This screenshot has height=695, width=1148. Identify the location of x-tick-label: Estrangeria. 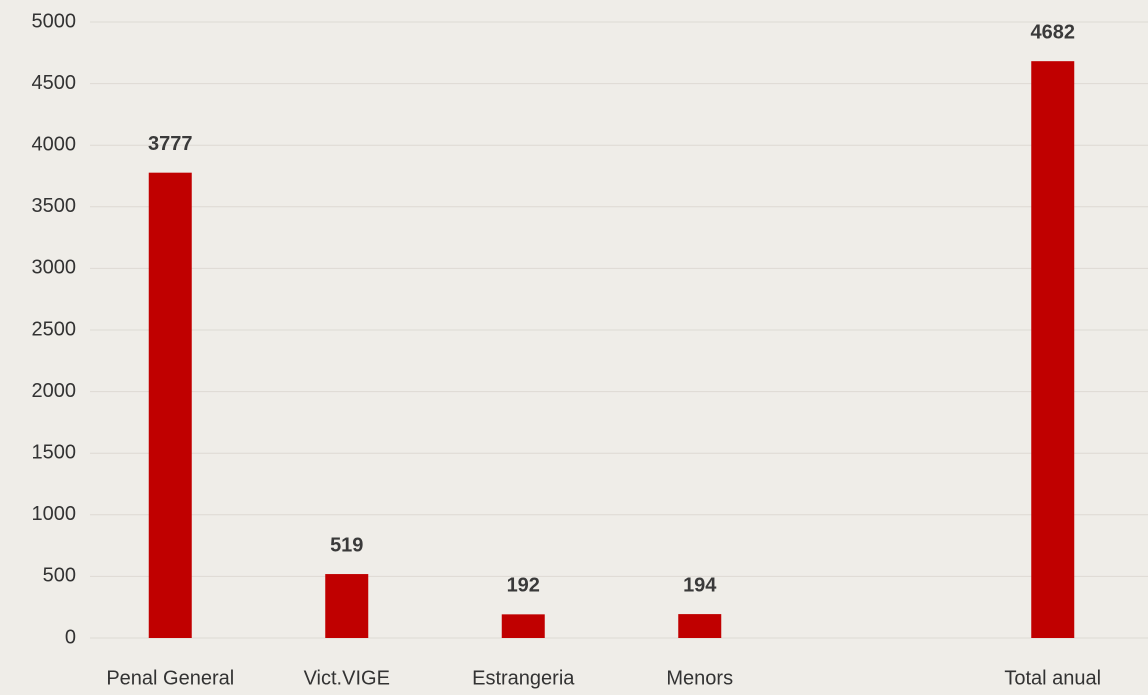
(523, 678).